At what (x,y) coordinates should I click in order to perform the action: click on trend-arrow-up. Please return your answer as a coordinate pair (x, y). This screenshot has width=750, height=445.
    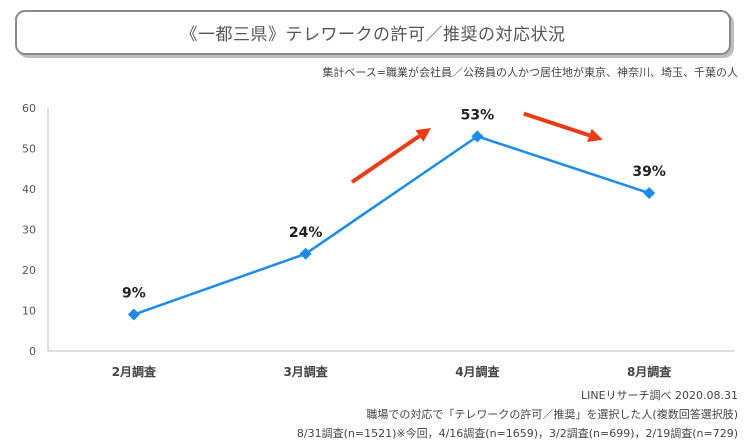
    Looking at the image, I should click on (391, 156).